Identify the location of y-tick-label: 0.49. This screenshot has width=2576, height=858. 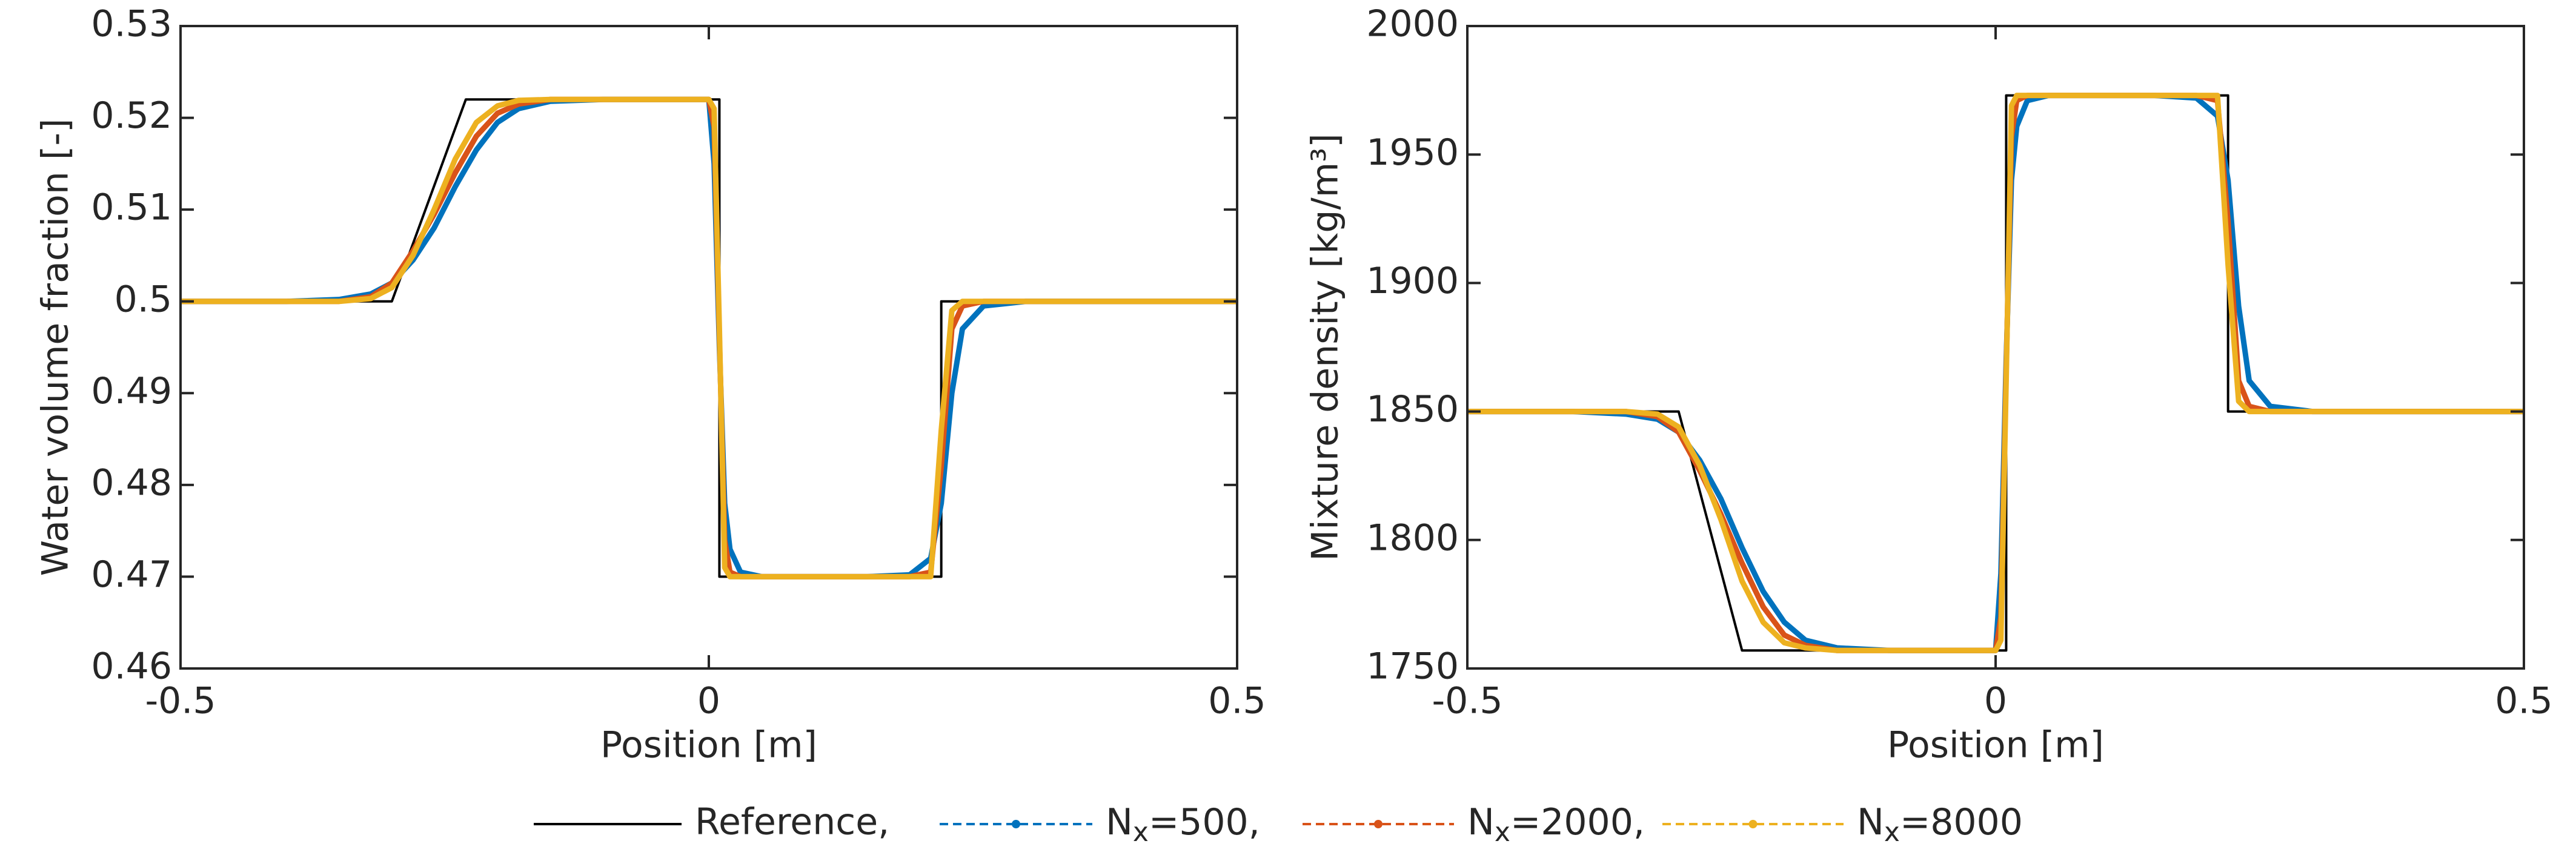
(131, 391).